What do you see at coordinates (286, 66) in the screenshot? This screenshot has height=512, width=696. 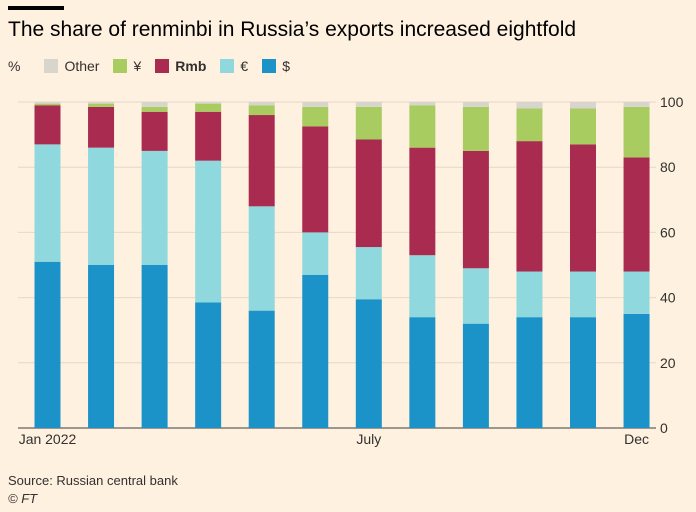 I see `legend-label-dollar: $` at bounding box center [286, 66].